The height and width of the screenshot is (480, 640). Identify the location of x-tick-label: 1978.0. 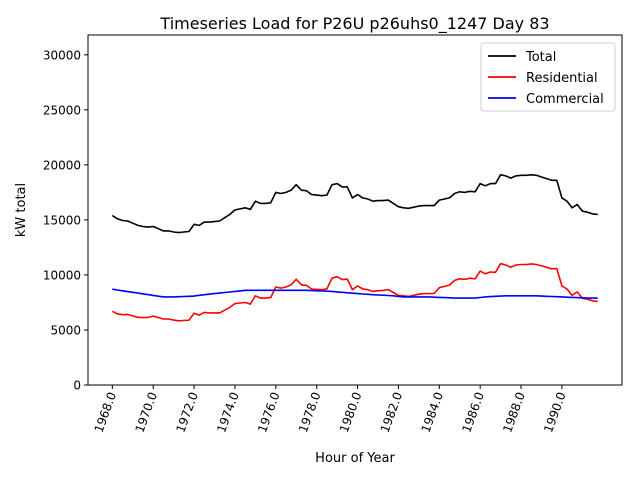
(310, 412).